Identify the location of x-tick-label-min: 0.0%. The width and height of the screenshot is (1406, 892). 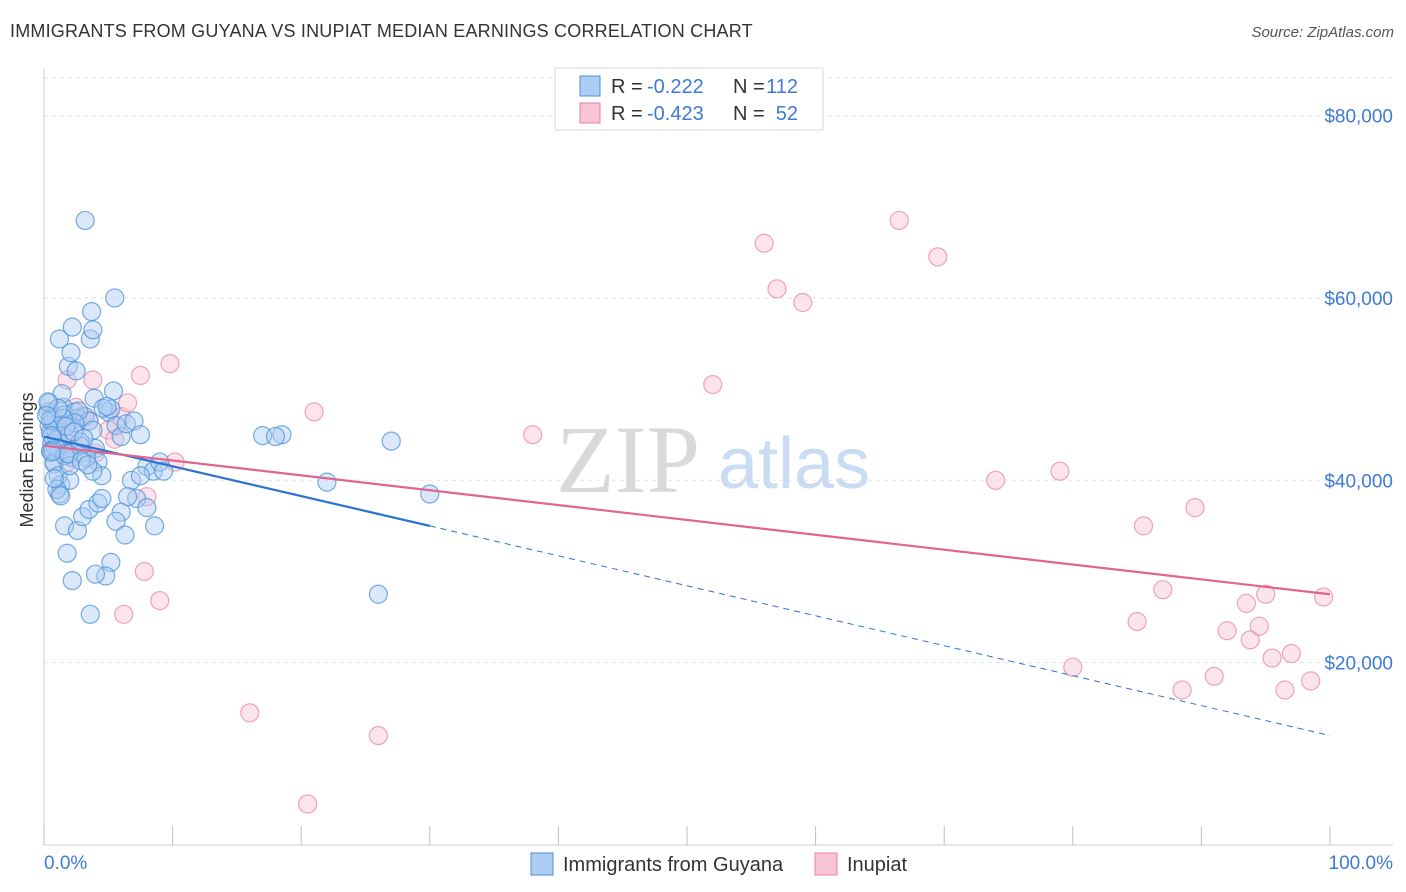
(65, 863).